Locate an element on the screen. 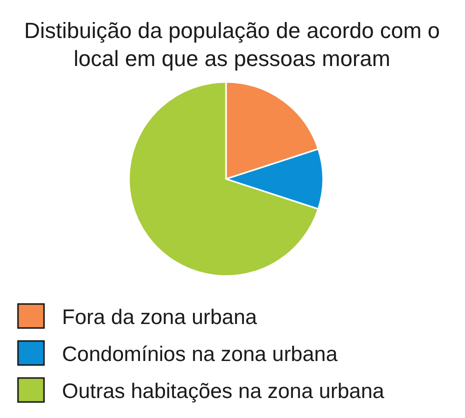 The image size is (465, 418). legend-label: Fora da zona urbana is located at coordinates (160, 317).